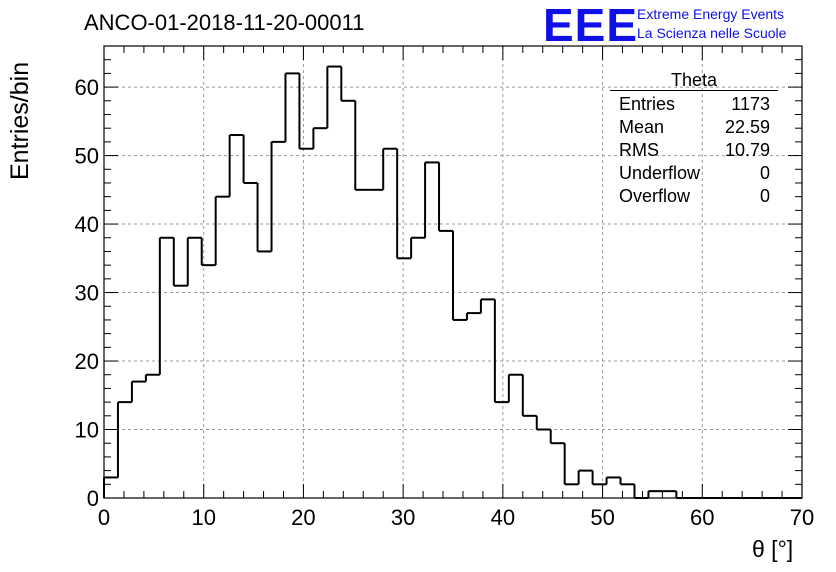 This screenshot has width=836, height=572. Describe the element at coordinates (87, 293) in the screenshot. I see `y-tick-label: 30` at that location.